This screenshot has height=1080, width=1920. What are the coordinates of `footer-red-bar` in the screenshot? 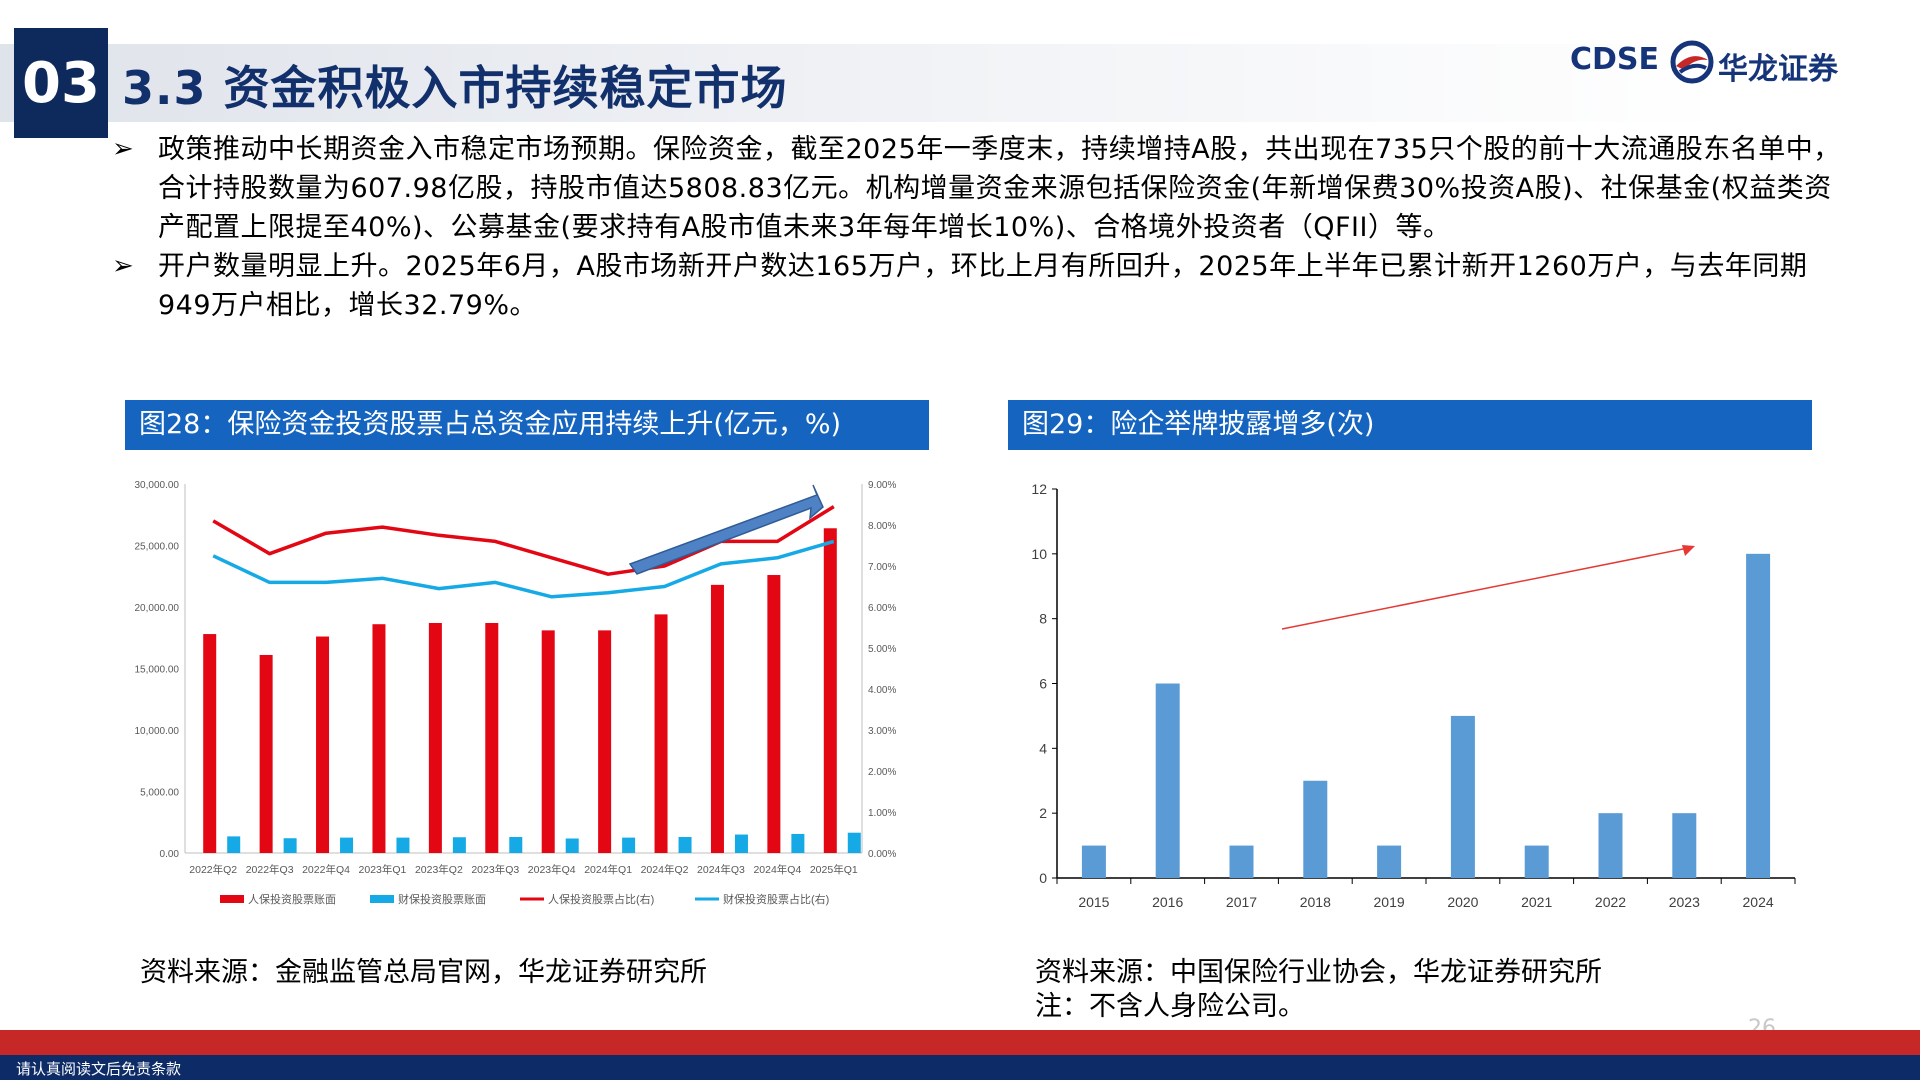 It's located at (960, 1042).